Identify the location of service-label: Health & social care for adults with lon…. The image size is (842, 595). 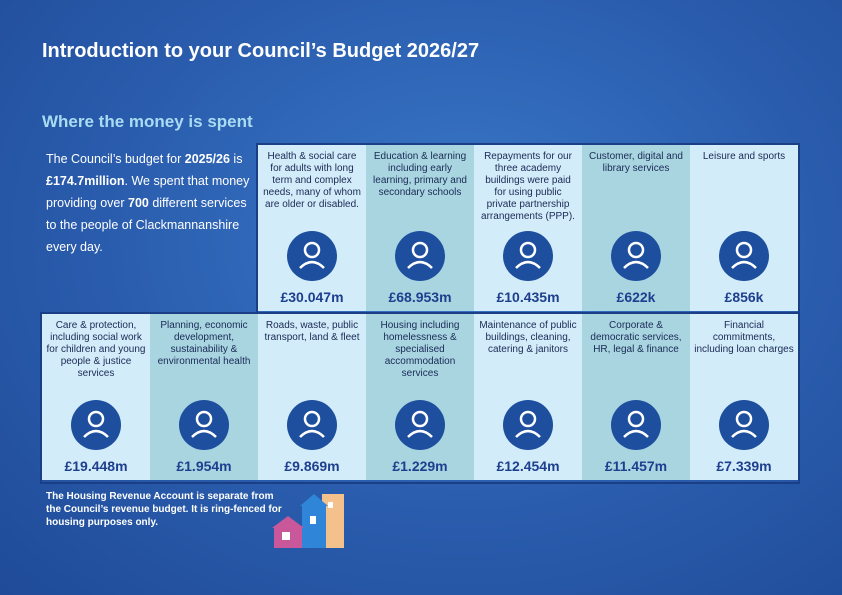
(312, 180).